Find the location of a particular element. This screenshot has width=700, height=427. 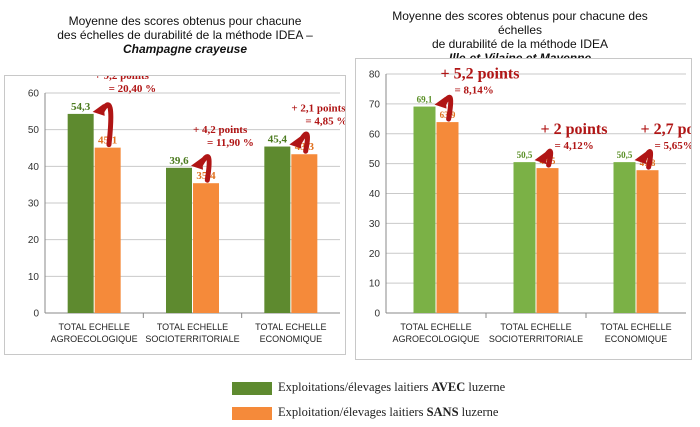

legend-avec-suffix: luzerne is located at coordinates (485, 387).